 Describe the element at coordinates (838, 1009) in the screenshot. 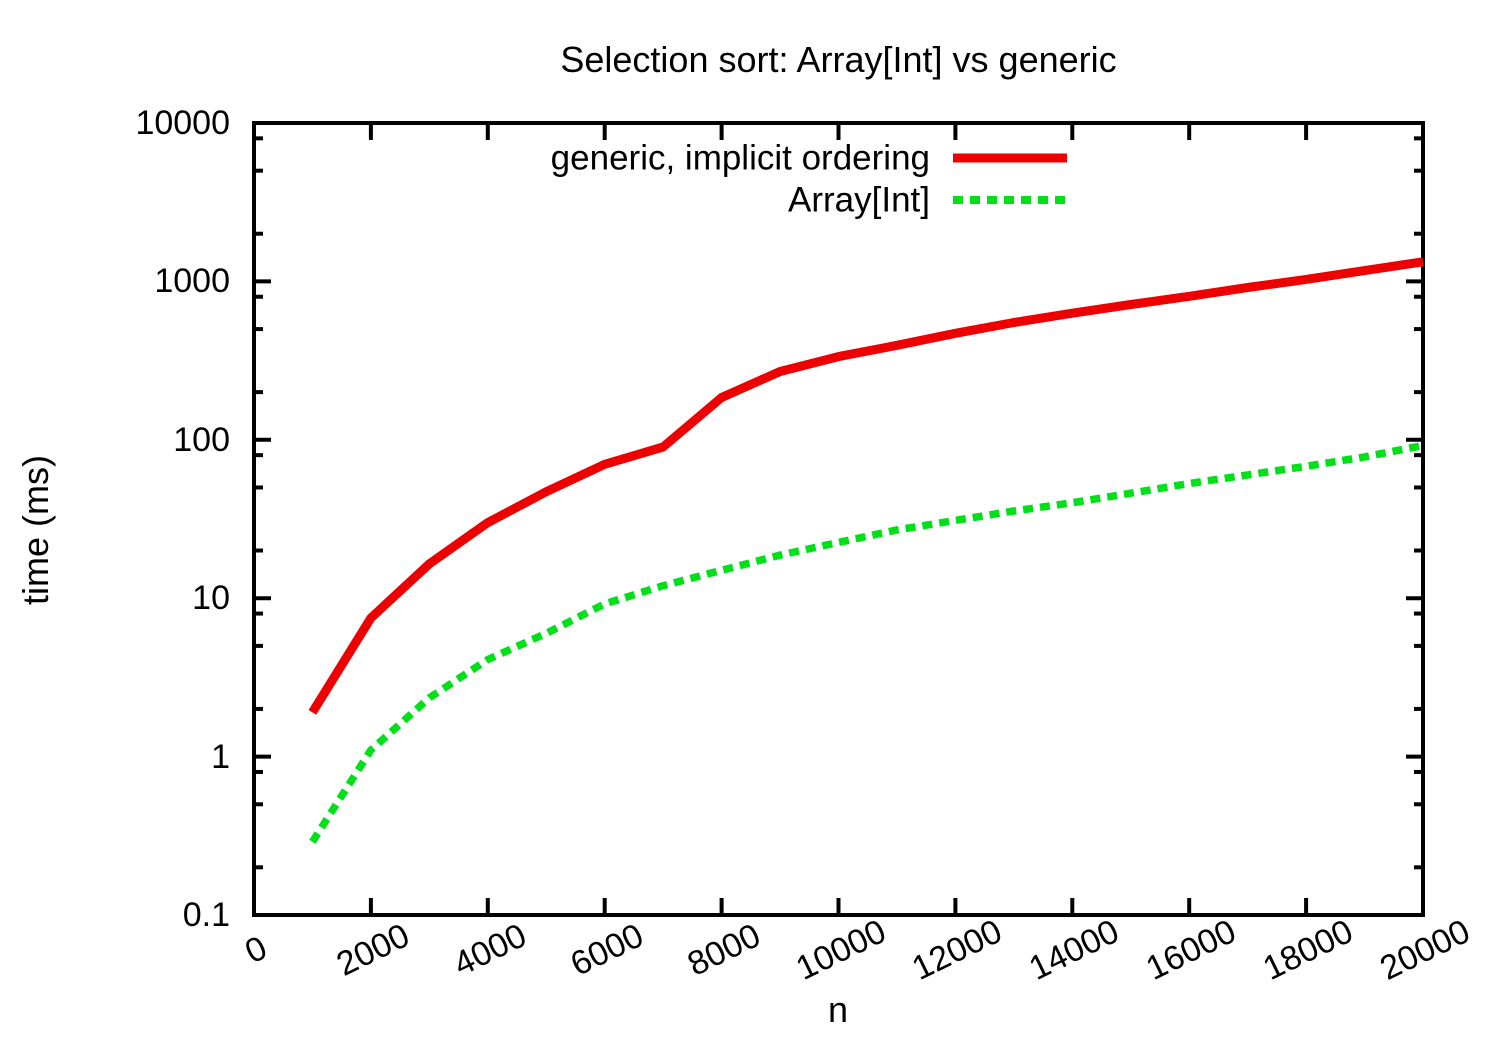

I see `x-axis-title: n` at that location.